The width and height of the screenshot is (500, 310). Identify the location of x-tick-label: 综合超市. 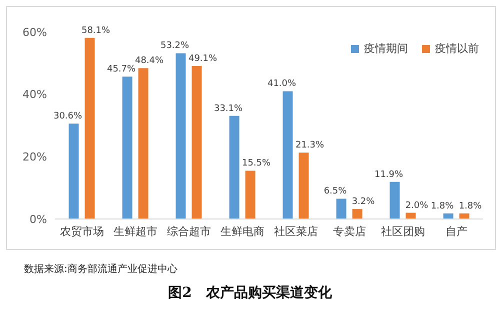
(188, 231).